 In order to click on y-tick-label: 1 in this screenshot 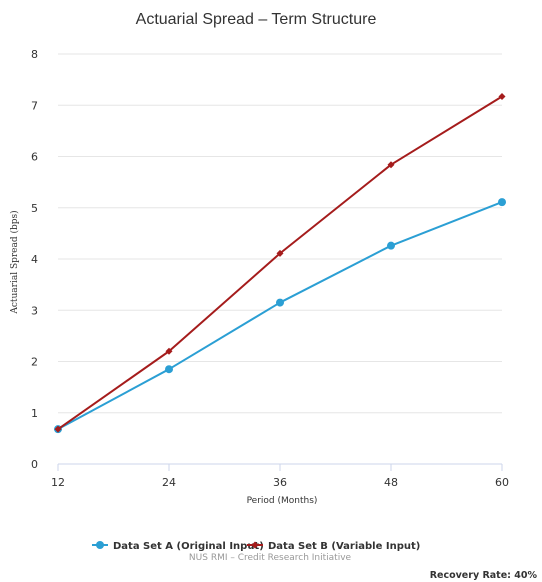, I will do `click(34, 413)`.